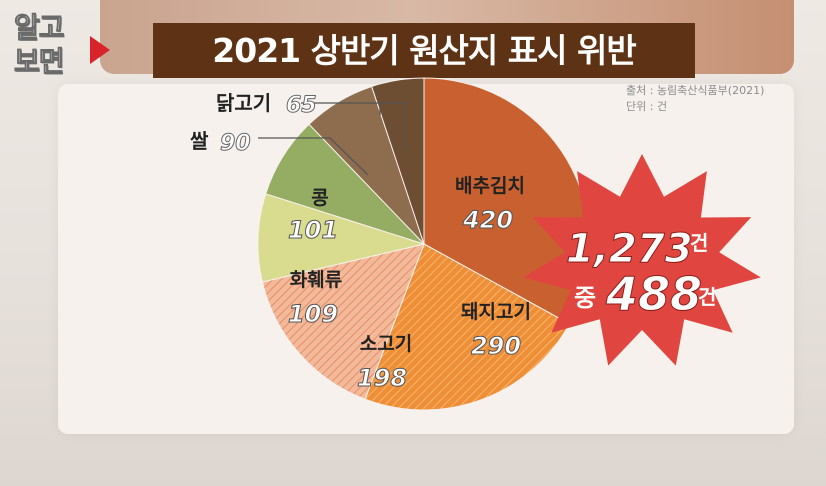 The width and height of the screenshot is (826, 486). What do you see at coordinates (316, 280) in the screenshot?
I see `slice-label-flowers: 화훼류` at bounding box center [316, 280].